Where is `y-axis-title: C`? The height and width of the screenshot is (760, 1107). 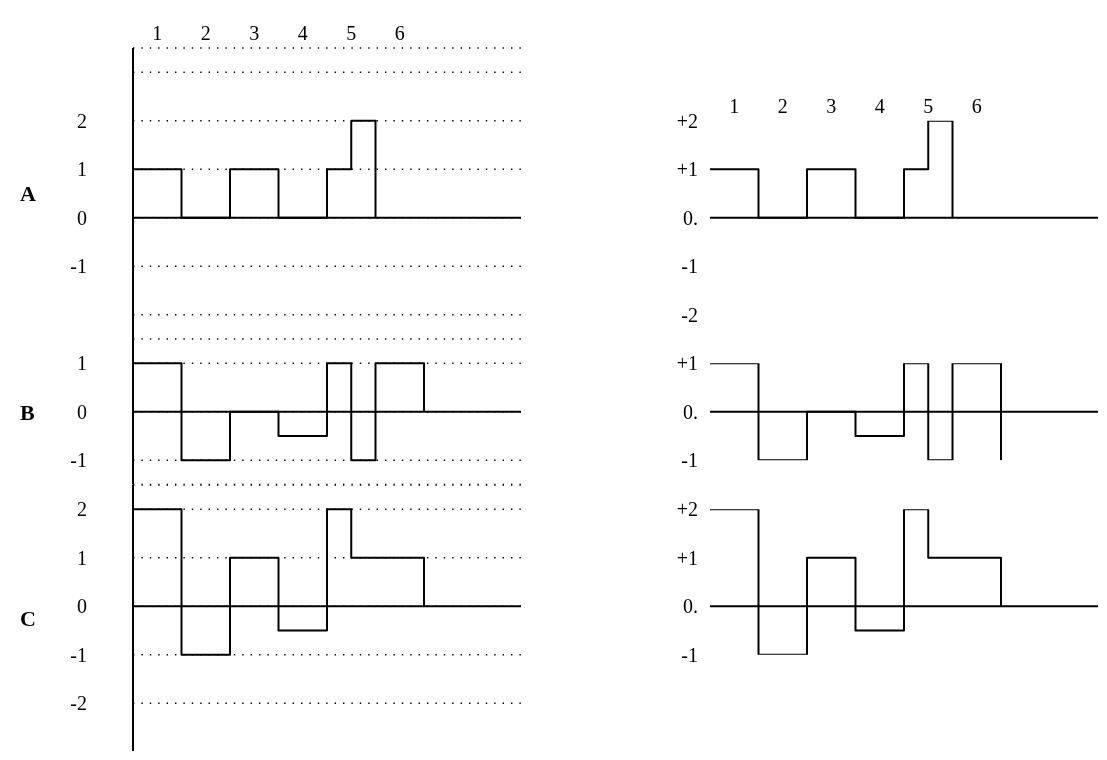 y-axis-title: C is located at coordinates (28, 618).